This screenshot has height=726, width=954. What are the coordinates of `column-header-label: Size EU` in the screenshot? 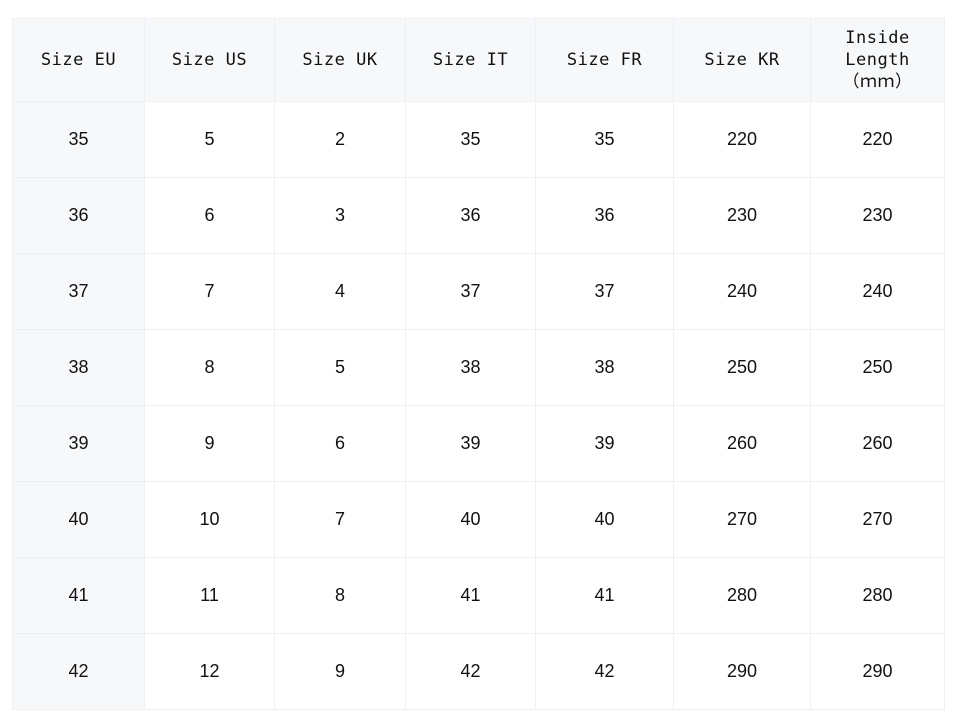 It's located at (78, 60).